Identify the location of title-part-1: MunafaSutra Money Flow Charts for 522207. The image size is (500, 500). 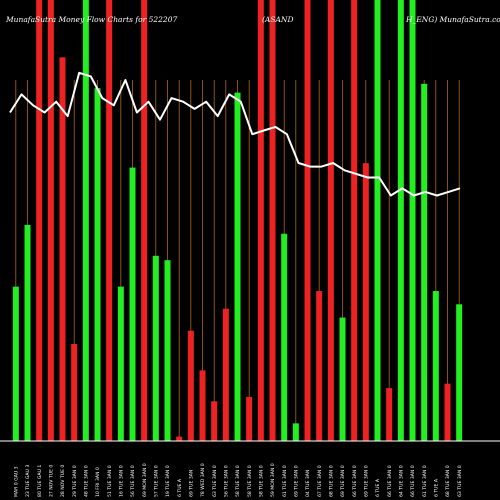
(91, 19).